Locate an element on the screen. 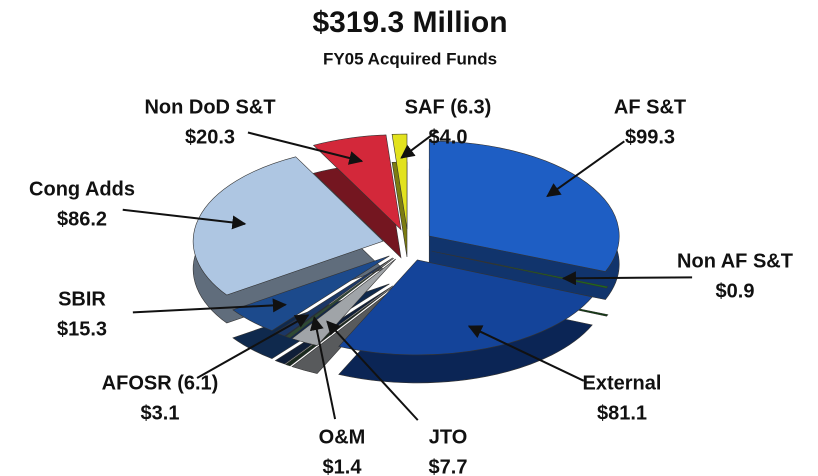 The height and width of the screenshot is (476, 818). slice-label: Cong Adds is located at coordinates (82, 189).